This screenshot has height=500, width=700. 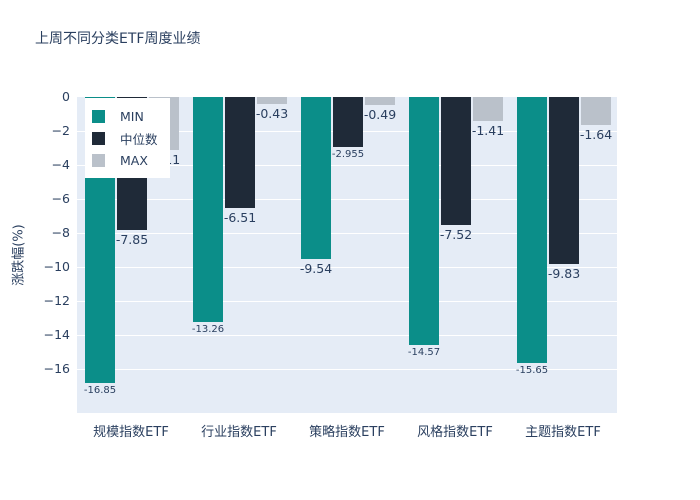 I want to click on bar-MIN-行业指数ETF, so click(x=208, y=210).